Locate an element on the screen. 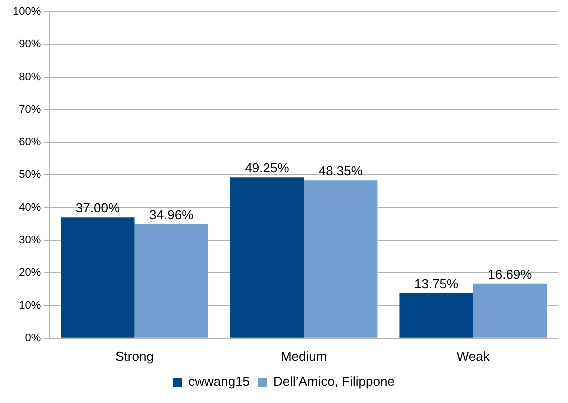  y-tick-label: 50% is located at coordinates (30, 175).